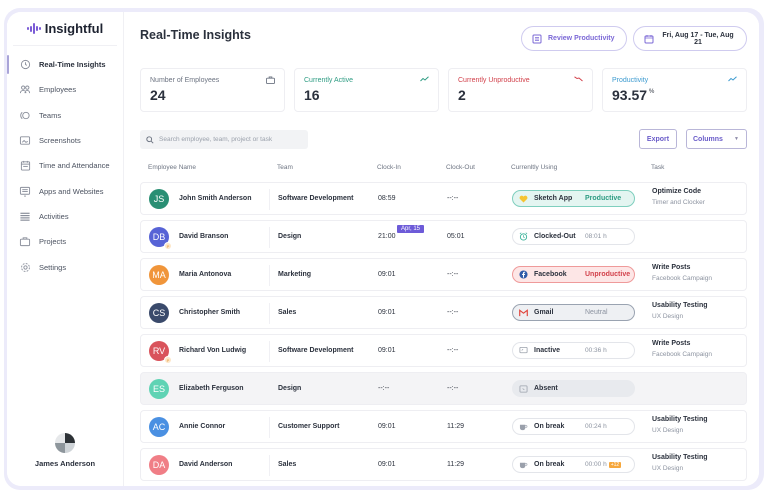 This screenshot has width=768, height=498. Describe the element at coordinates (205, 274) in the screenshot. I see `employee-name: Maria Antonova` at that location.